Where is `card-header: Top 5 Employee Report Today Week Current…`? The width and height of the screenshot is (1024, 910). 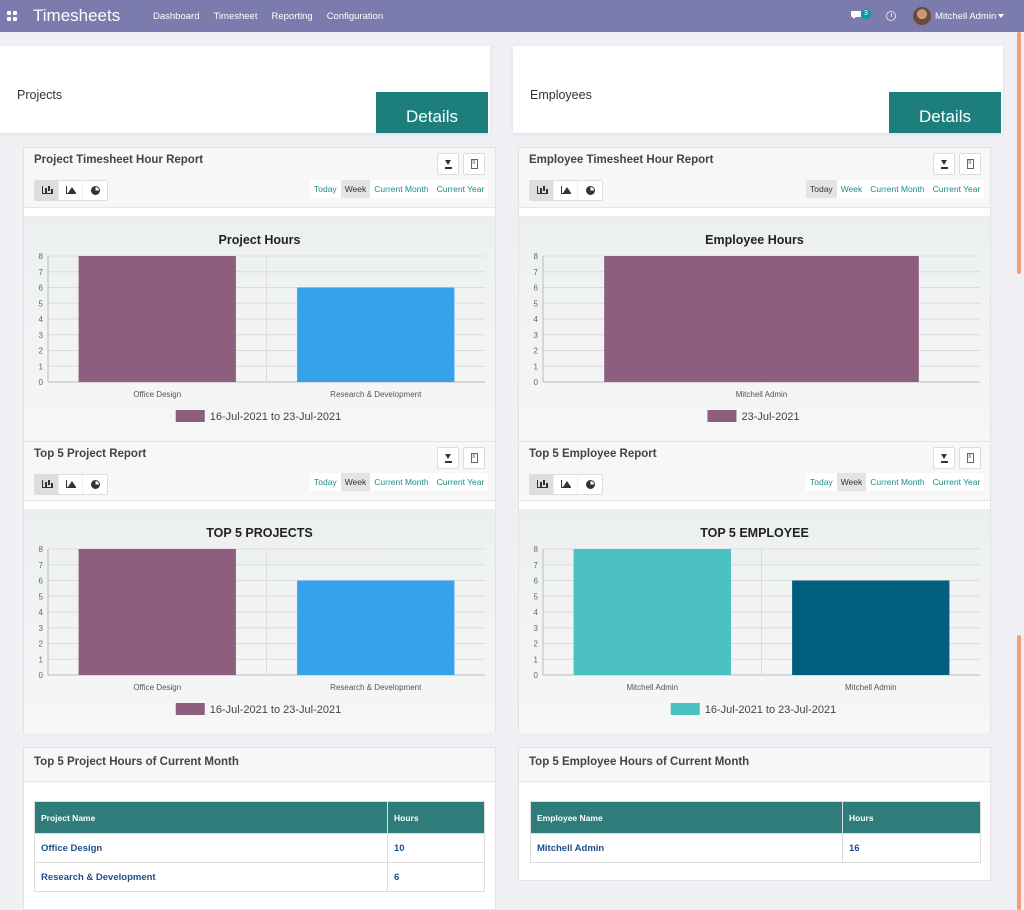
card-header: Top 5 Employee Report Today Week Current… is located at coordinates (754, 471).